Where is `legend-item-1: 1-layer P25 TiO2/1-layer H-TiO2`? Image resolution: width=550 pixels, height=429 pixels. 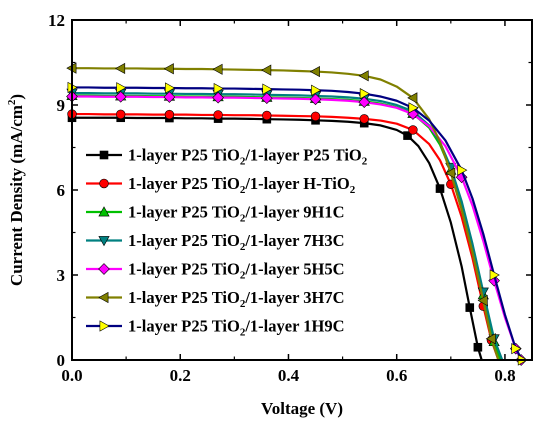 legend-item-1: 1-layer P25 TiO2/1-layer H-TiO2 is located at coordinates (221, 185).